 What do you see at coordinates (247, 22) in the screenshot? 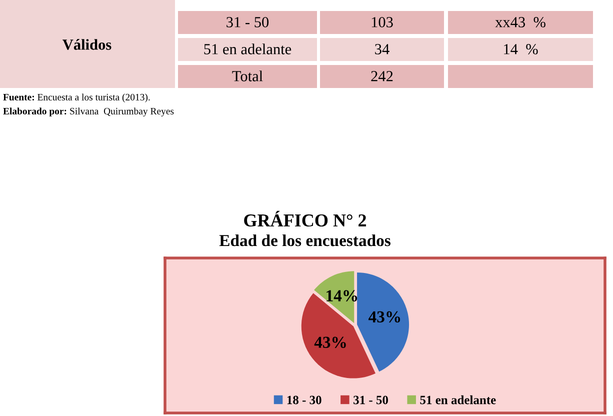
I see `text: 31 - 50` at bounding box center [247, 22].